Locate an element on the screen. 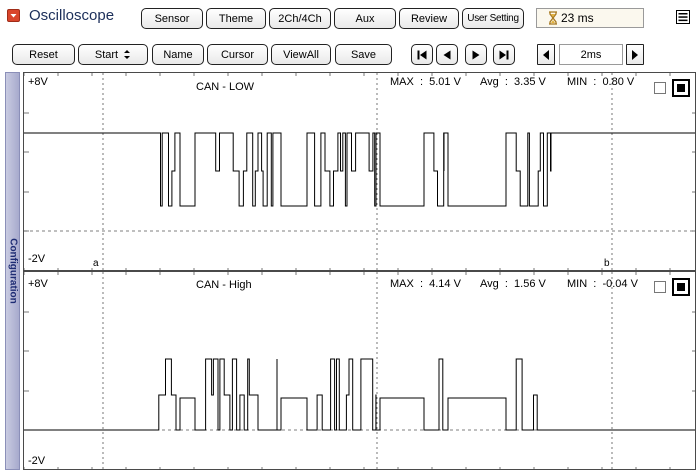  channel-2-max: MAX : 4.14 V is located at coordinates (425, 284).